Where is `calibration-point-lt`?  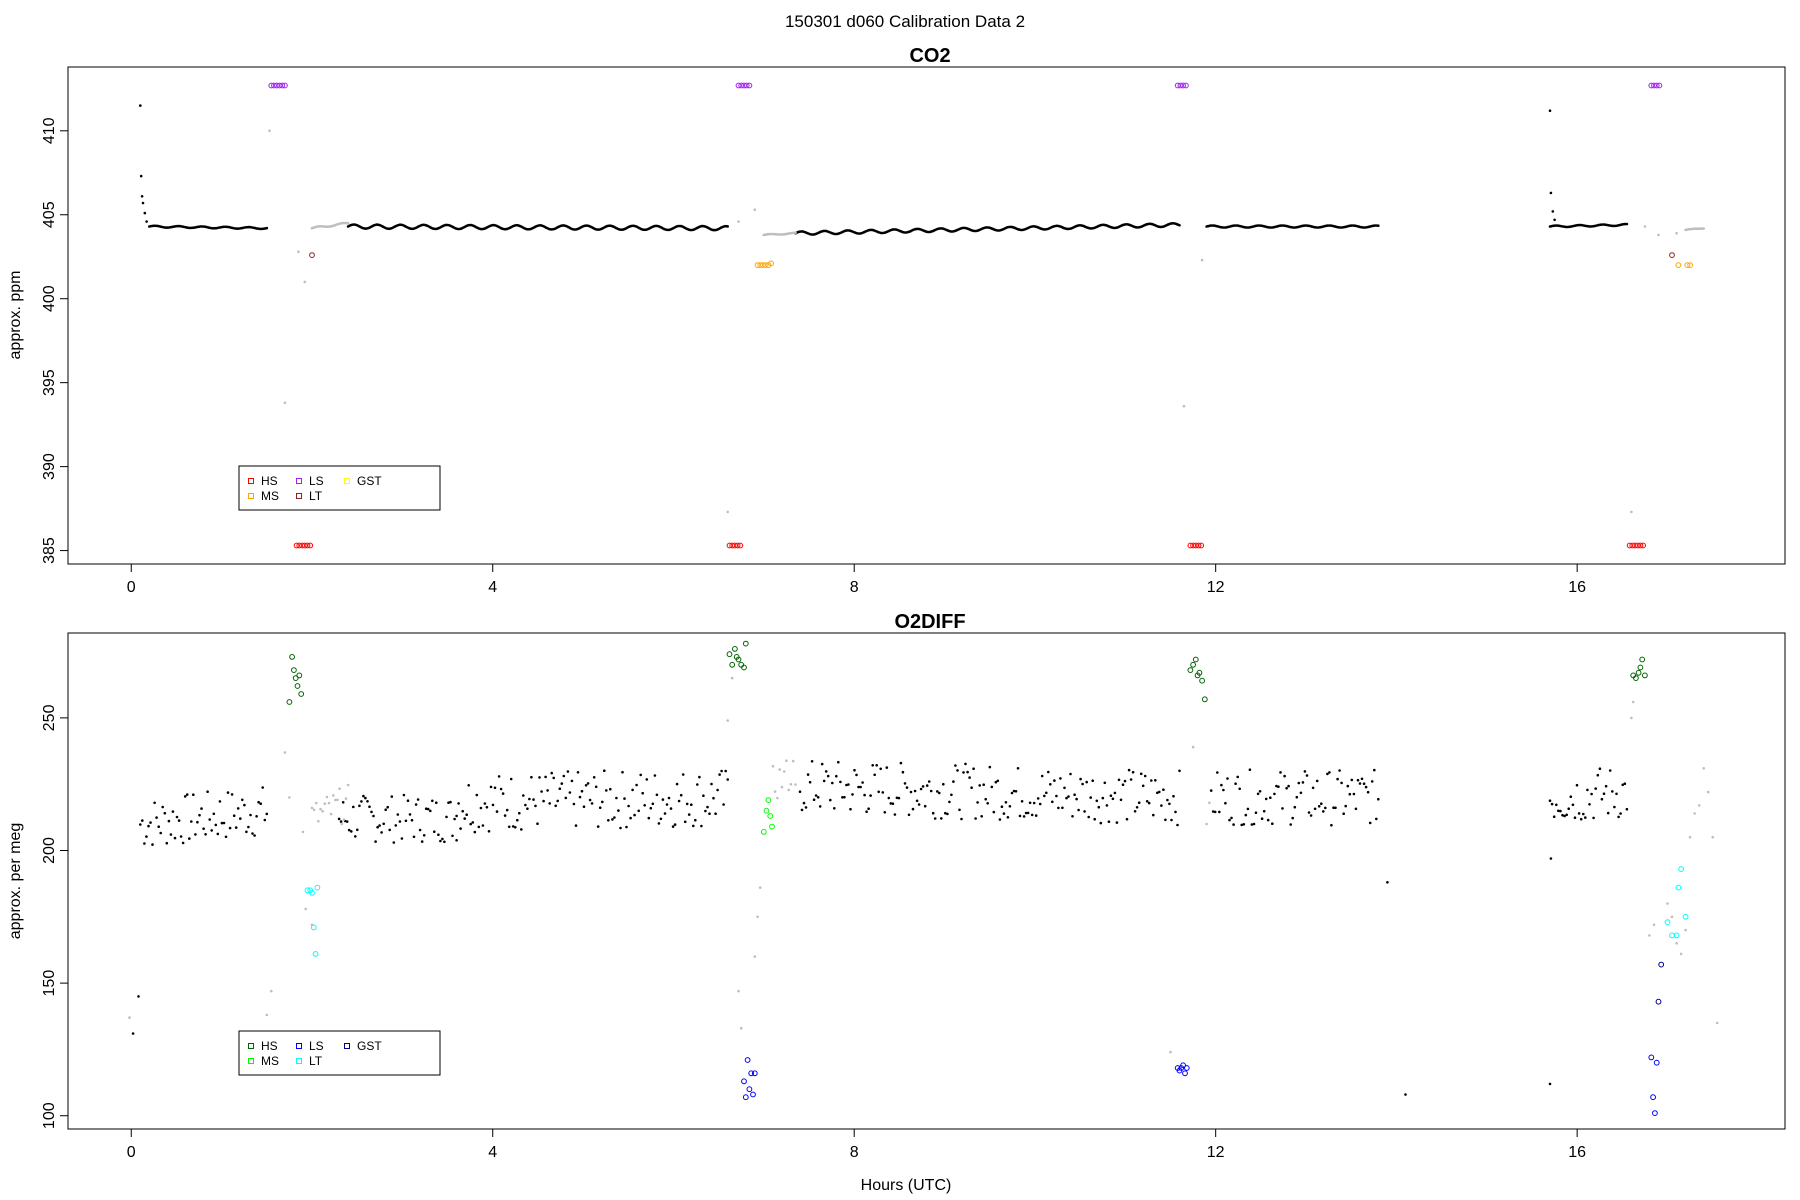 calibration-point-lt is located at coordinates (312, 255).